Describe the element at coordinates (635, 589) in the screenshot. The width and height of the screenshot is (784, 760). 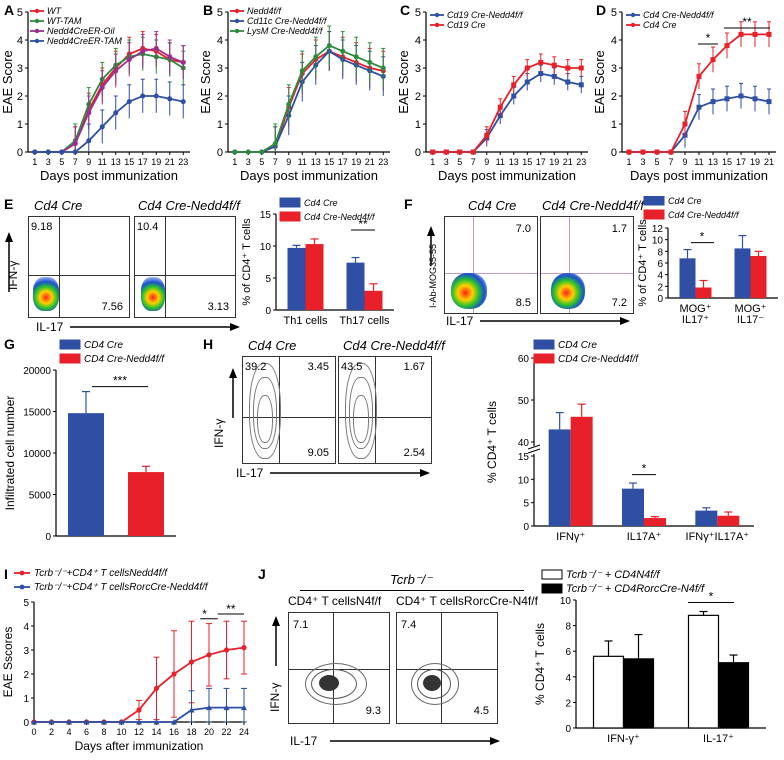
I see `legend-label: Tcrb⁻/⁻ + CD4RorcCre-N4f/f` at that location.